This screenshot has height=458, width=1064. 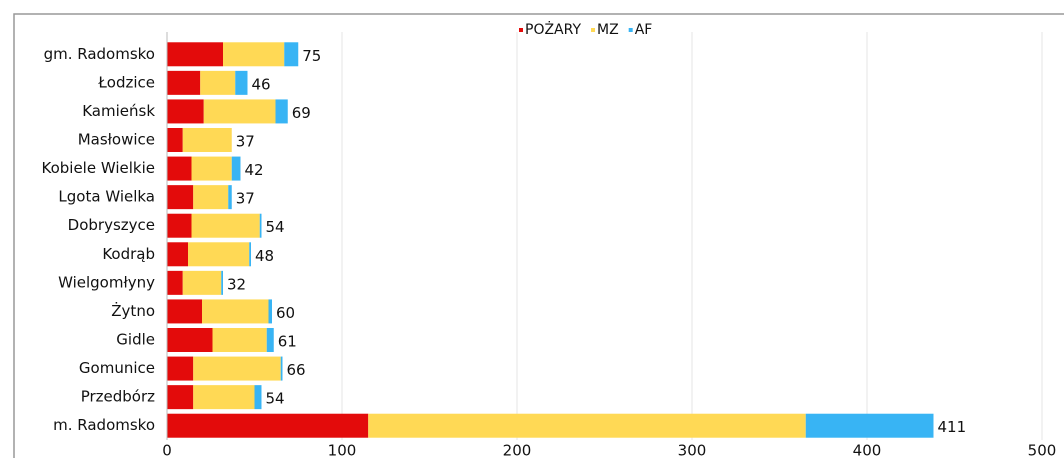 What do you see at coordinates (118, 397) in the screenshot?
I see `y-tick-label: Przedbórz` at bounding box center [118, 397].